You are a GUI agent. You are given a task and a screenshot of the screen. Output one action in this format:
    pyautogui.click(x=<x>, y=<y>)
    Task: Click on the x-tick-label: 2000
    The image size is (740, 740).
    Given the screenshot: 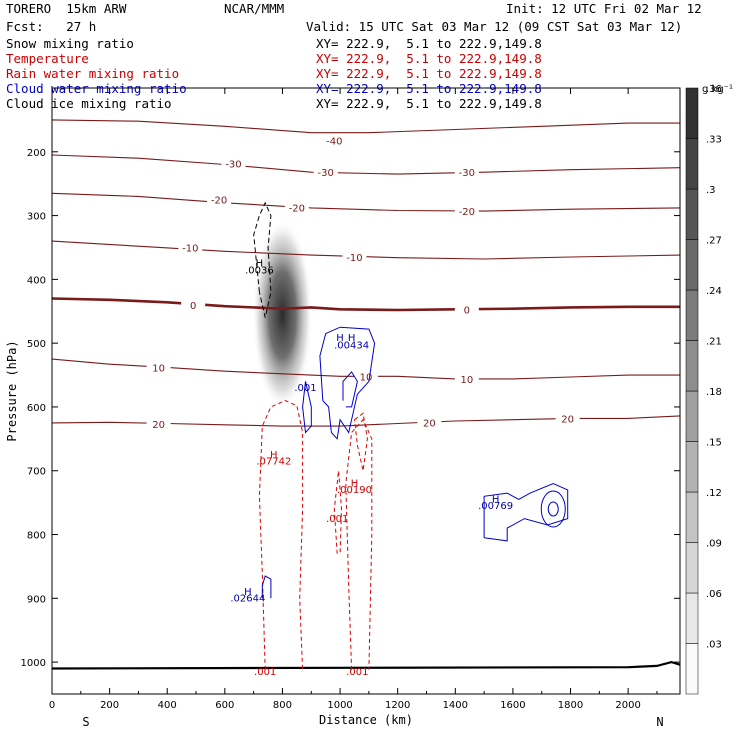 What is the action you would take?
    pyautogui.click(x=627, y=705)
    